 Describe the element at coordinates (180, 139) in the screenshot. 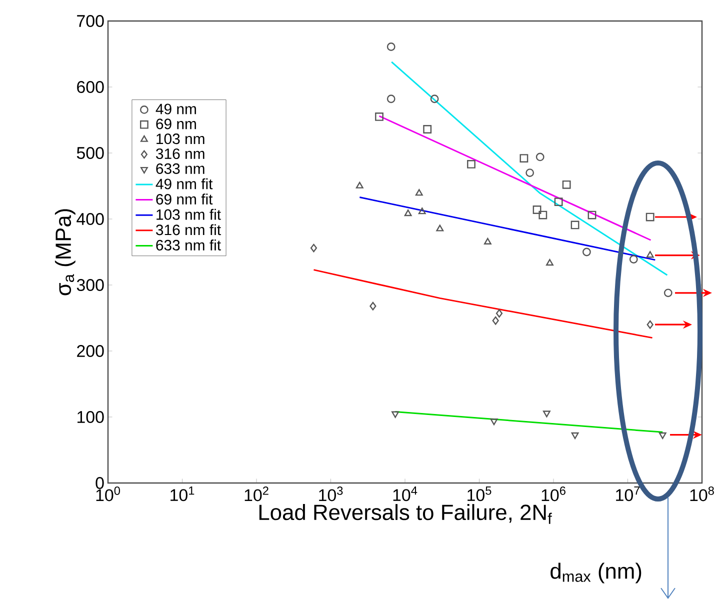

I see `legend-label: 103 nm` at that location.